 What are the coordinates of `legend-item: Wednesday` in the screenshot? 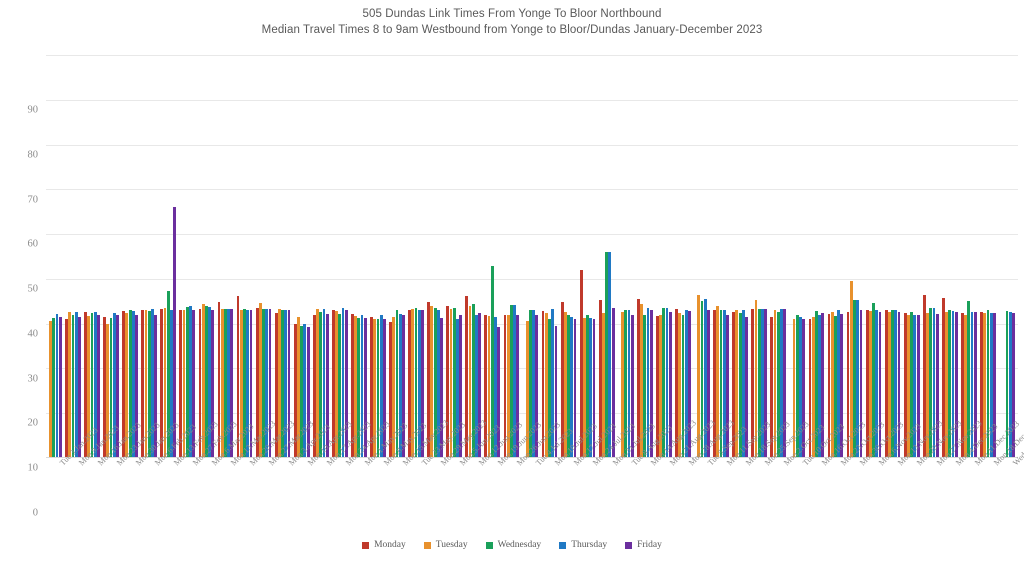 It's located at (513, 545).